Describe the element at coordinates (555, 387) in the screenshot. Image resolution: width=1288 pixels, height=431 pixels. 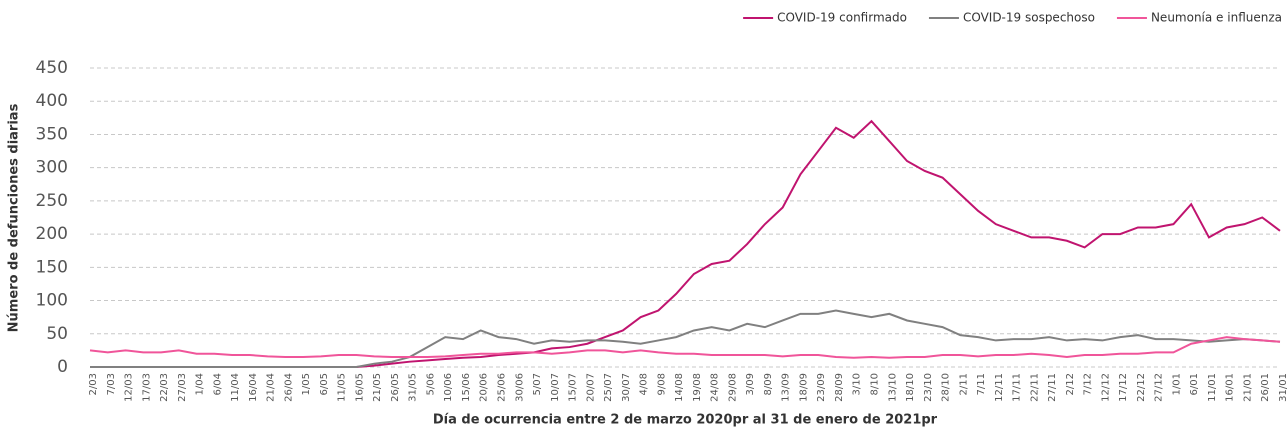
I see `x-tick-label: 10/07` at that location.